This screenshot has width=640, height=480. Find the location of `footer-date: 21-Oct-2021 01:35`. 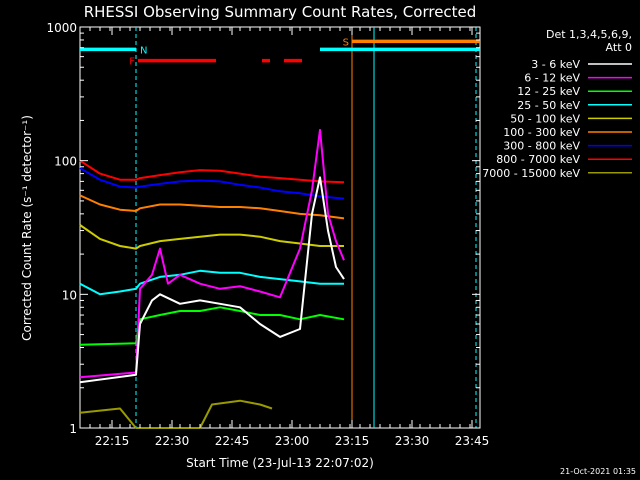

footer-date: 21-Oct-2021 01:35 is located at coordinates (598, 471).